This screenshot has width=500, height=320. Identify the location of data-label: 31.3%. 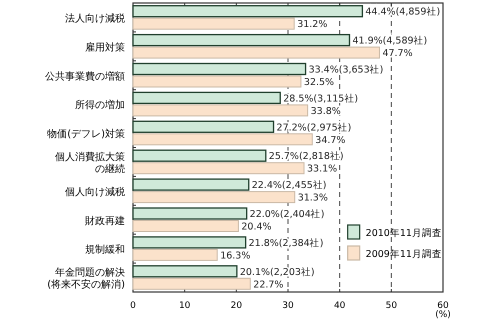
(313, 198).